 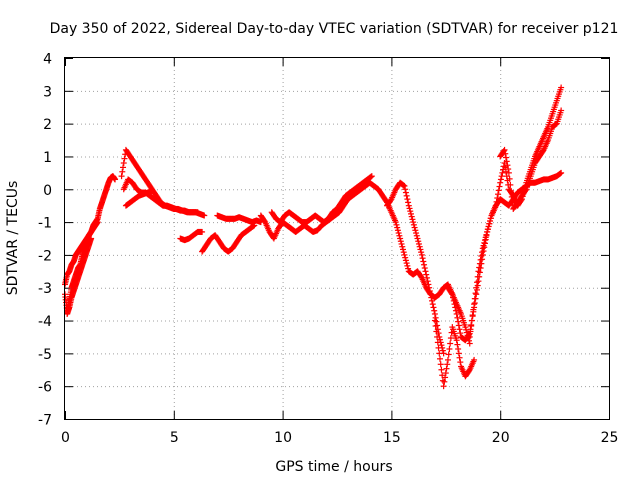 What do you see at coordinates (283, 438) in the screenshot?
I see `x-tick-label: 10` at bounding box center [283, 438].